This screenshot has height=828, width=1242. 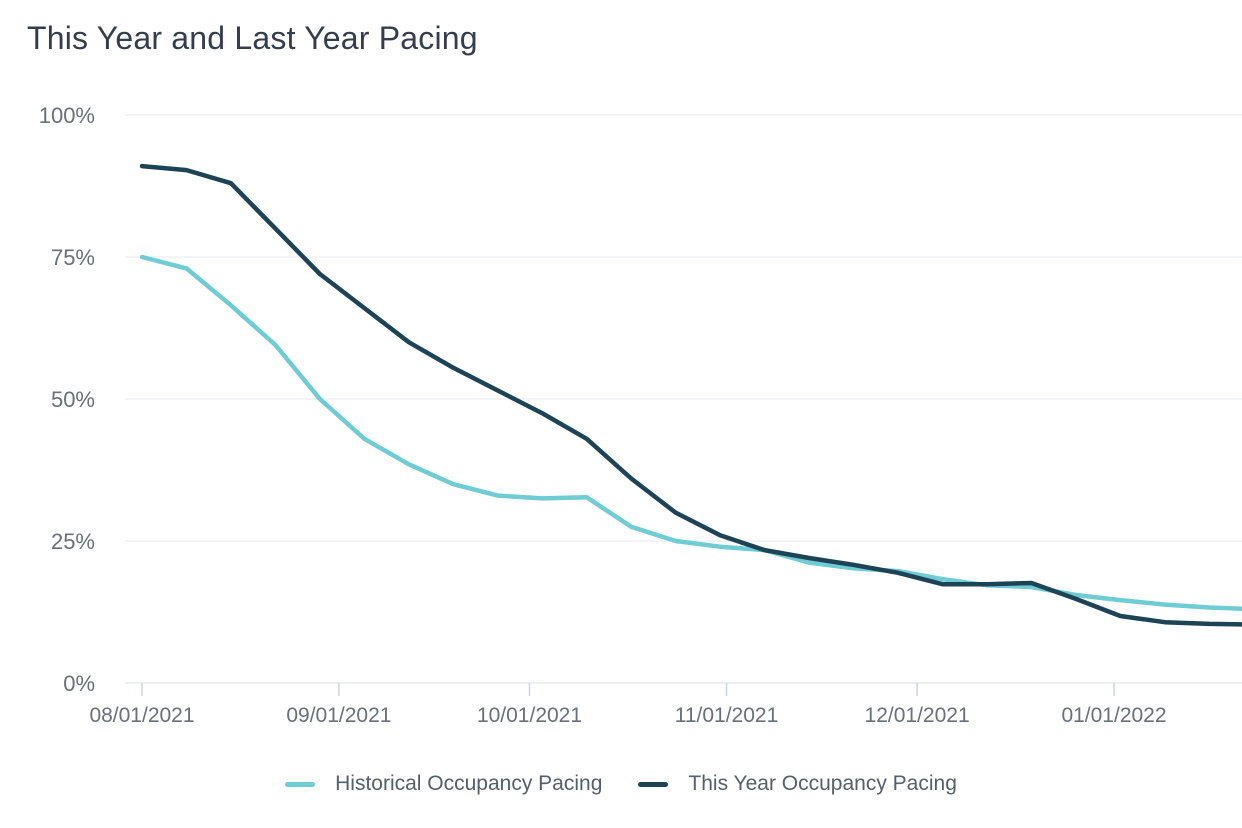 What do you see at coordinates (73, 257) in the screenshot?
I see `y-axis-label: 75%` at bounding box center [73, 257].